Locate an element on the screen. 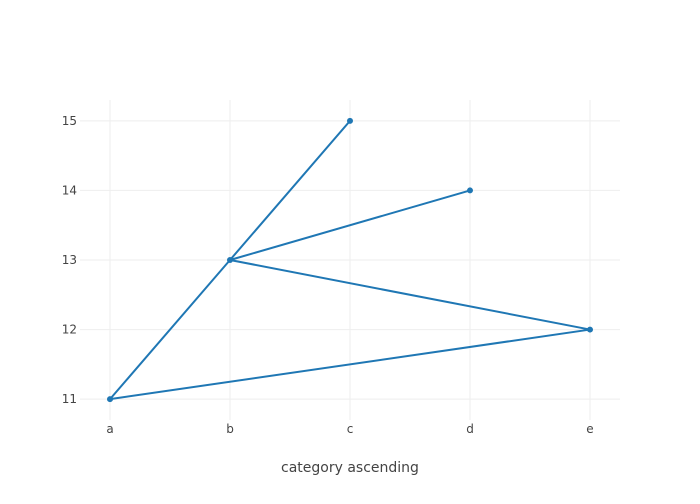 This screenshot has height=504, width=700. x-axis-title: category ascending is located at coordinates (350, 468).